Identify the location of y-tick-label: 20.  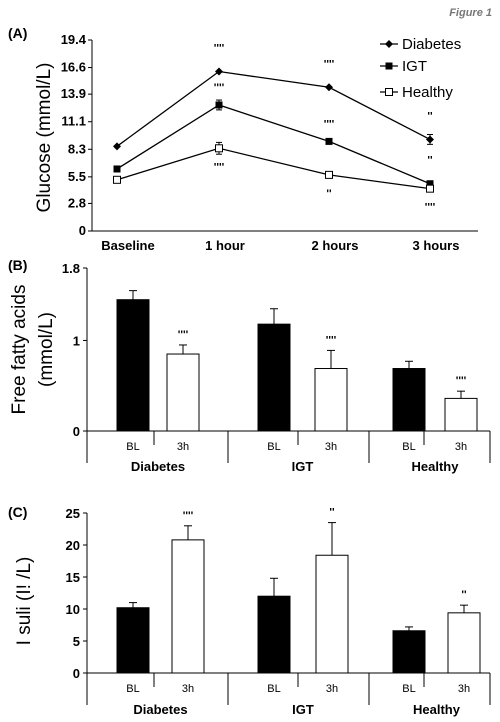
(73, 545).